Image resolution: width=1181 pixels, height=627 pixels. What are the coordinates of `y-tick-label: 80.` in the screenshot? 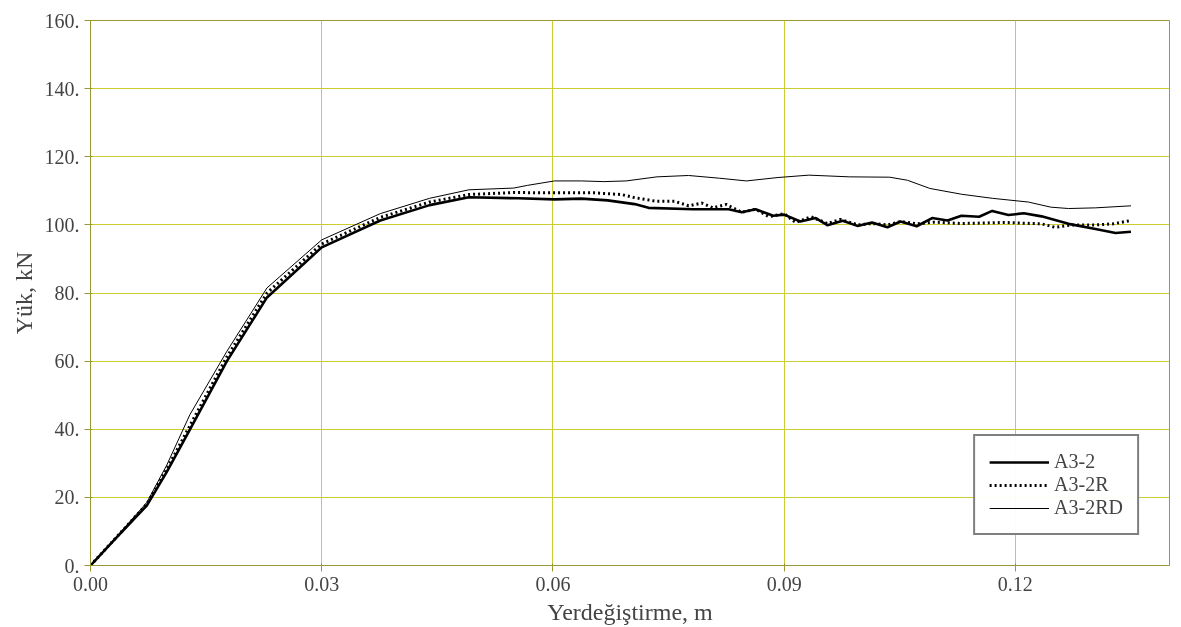 It's located at (67, 293).